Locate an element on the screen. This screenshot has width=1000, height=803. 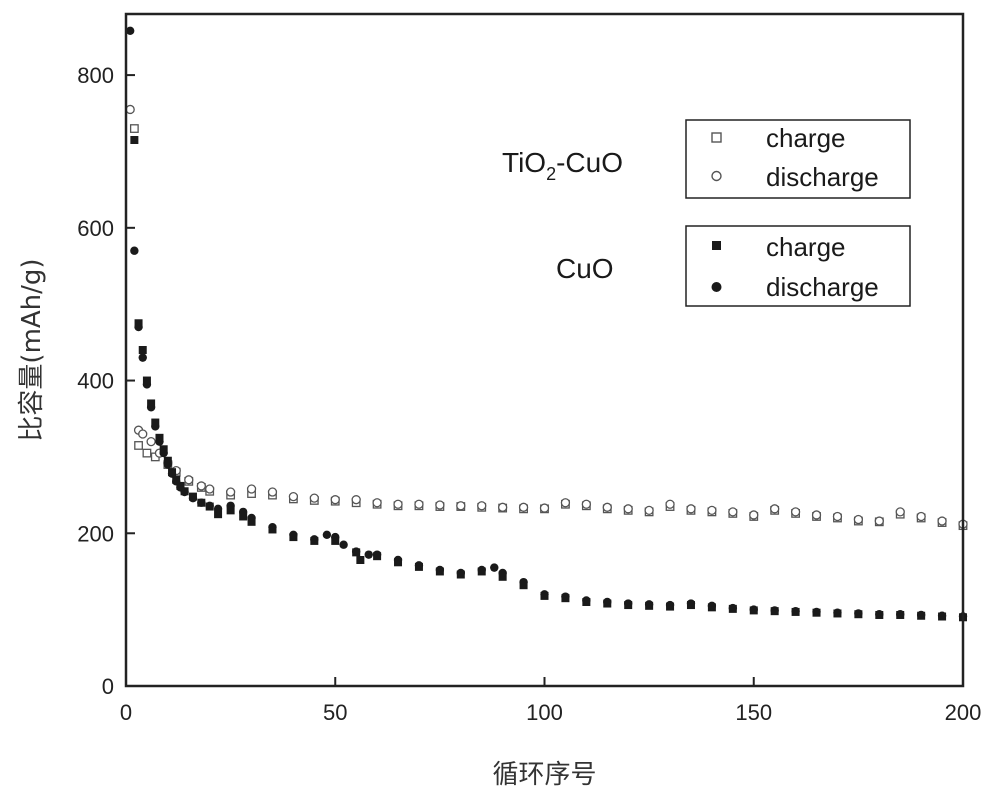
x-tick-label: 100 is located at coordinates (544, 712).